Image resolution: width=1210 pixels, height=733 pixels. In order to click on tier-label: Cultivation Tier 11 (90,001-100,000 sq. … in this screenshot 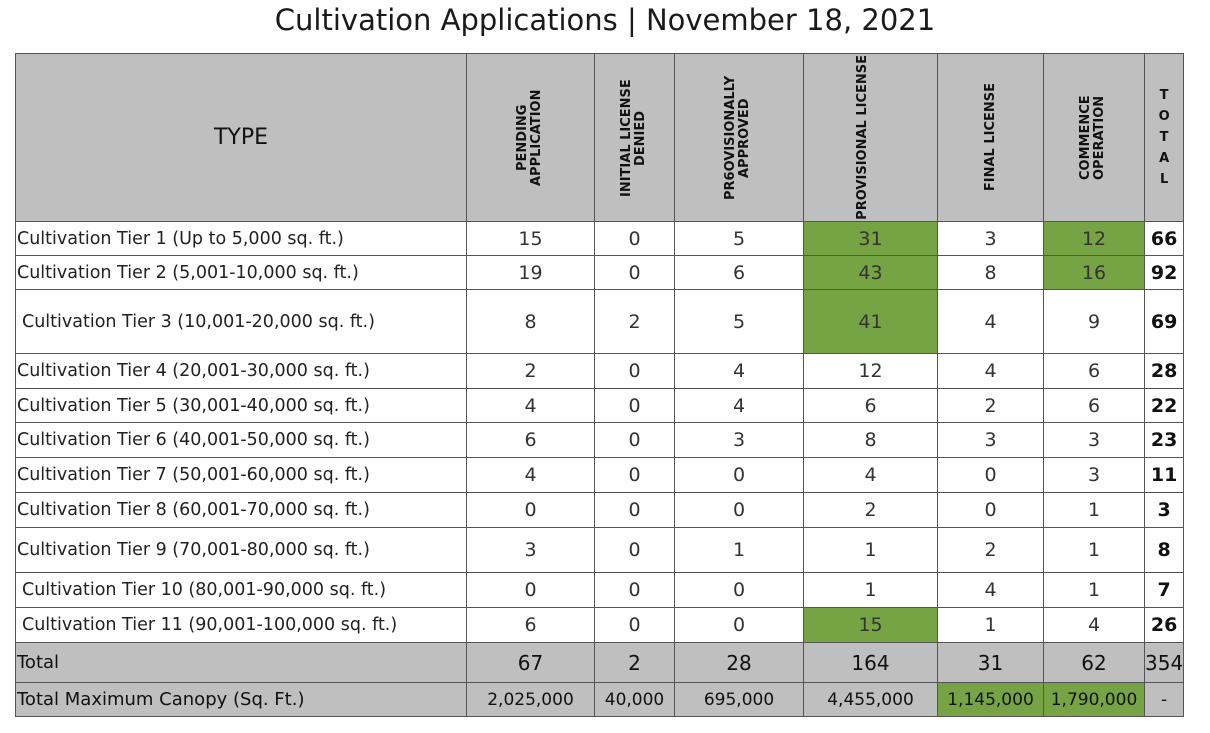, I will do `click(241, 625)`.